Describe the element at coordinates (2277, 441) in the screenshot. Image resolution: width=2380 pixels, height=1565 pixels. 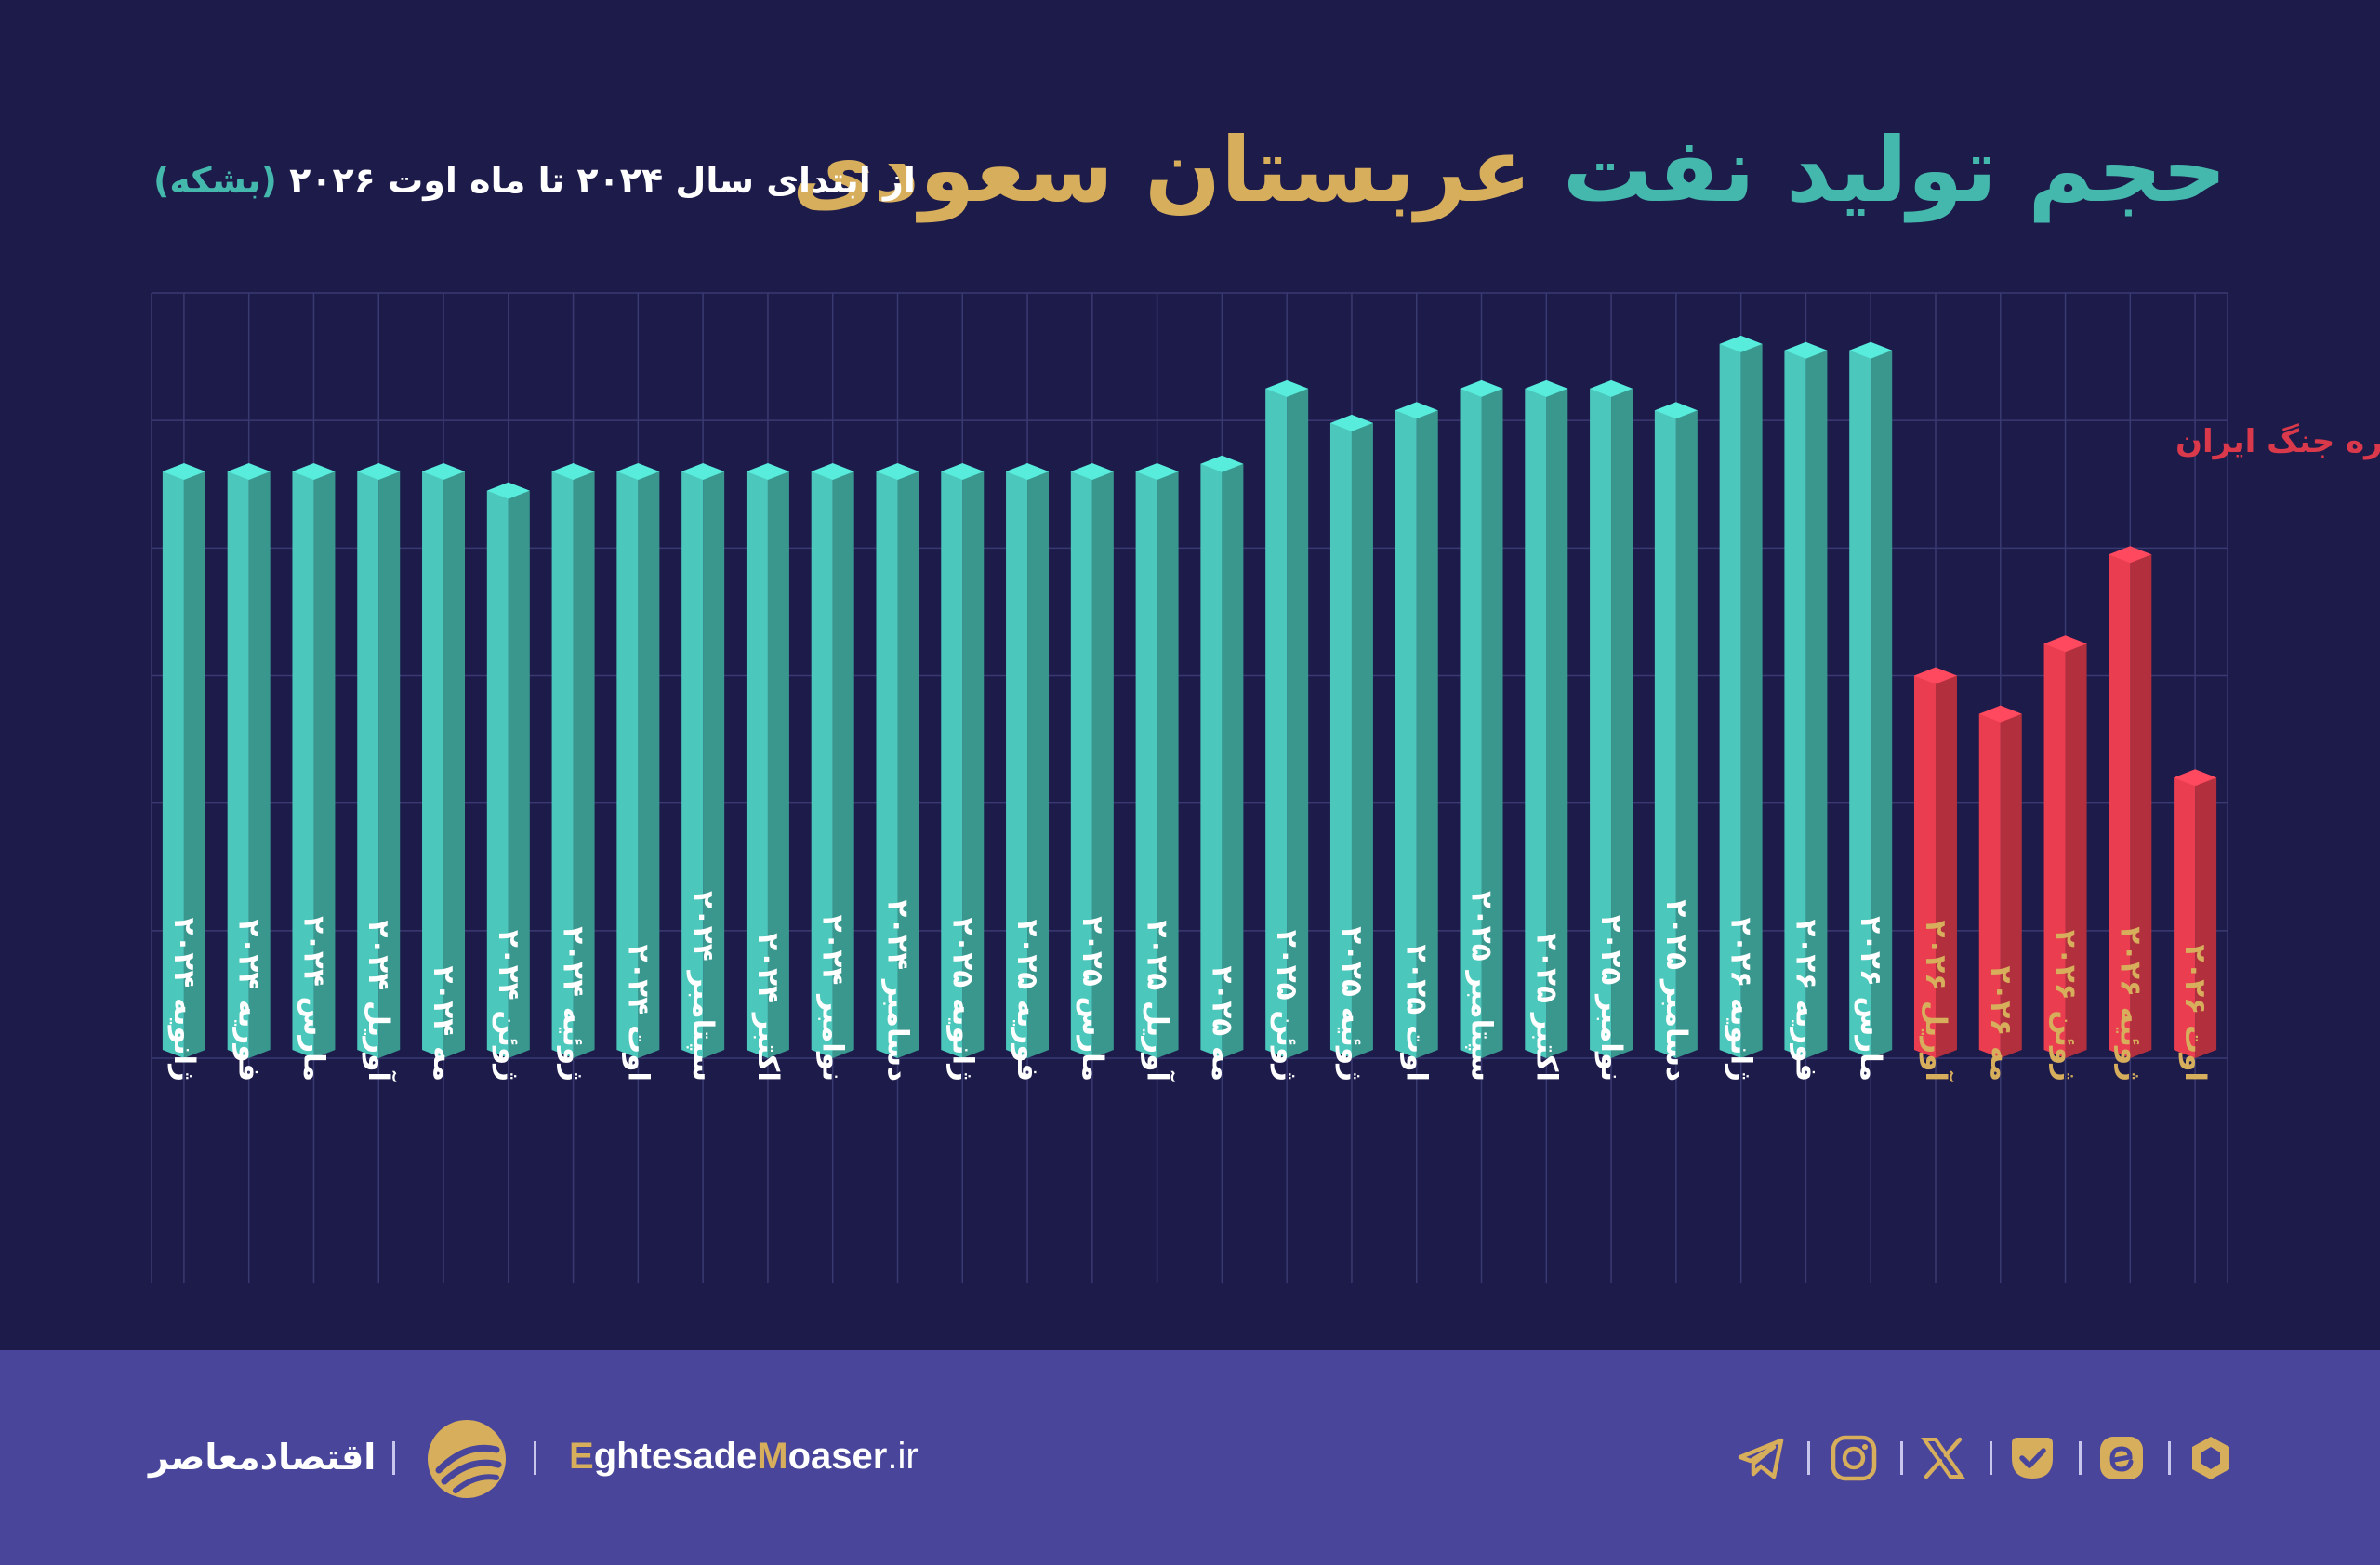
I see `war-period-annotation: دوره جنگ ایران` at that location.